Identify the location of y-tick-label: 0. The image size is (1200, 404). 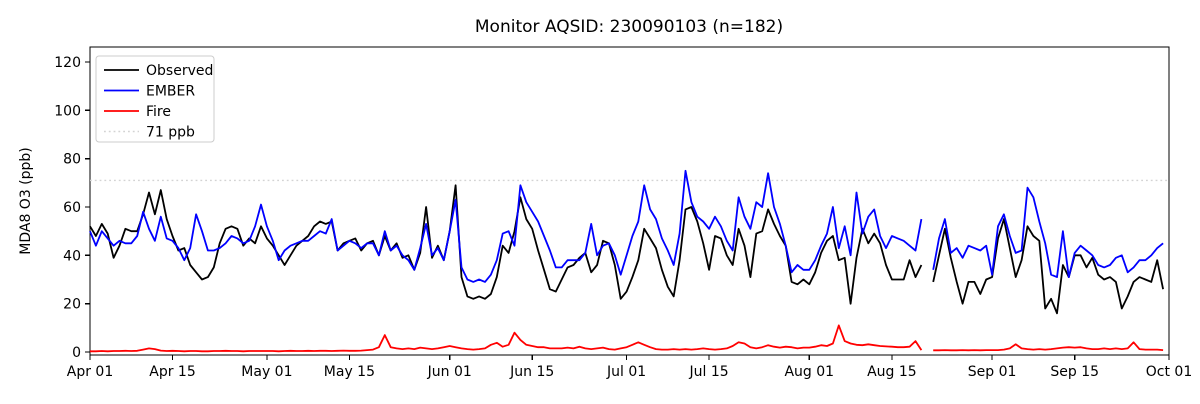
(76, 353).